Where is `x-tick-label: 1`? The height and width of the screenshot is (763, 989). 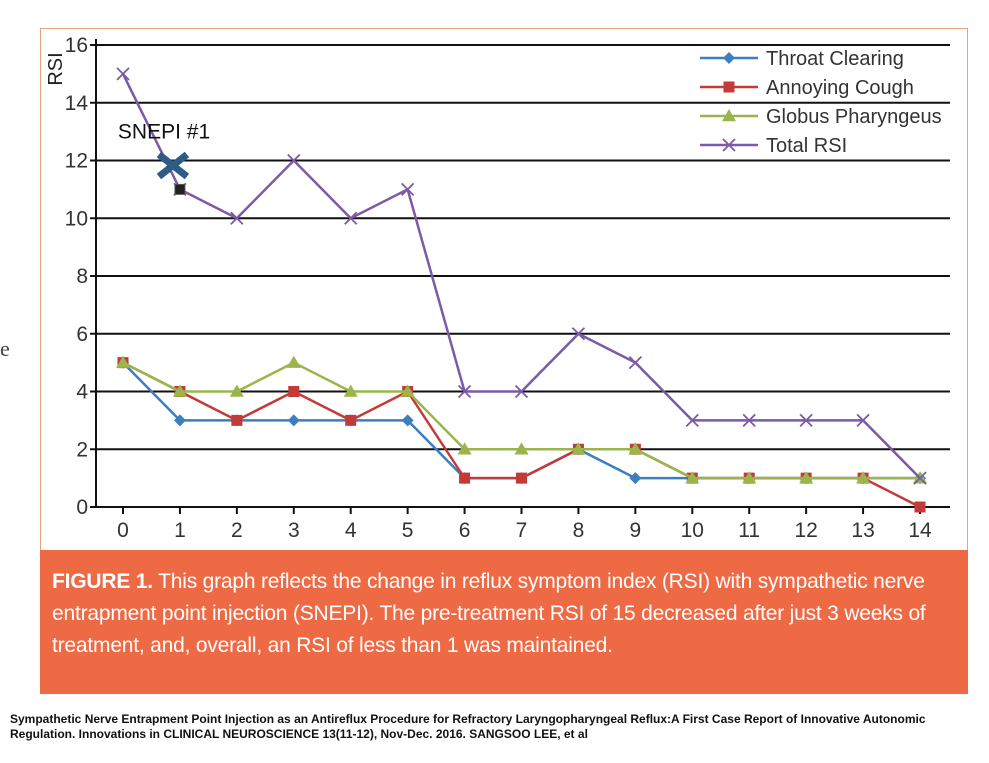
x-tick-label: 1 is located at coordinates (180, 530).